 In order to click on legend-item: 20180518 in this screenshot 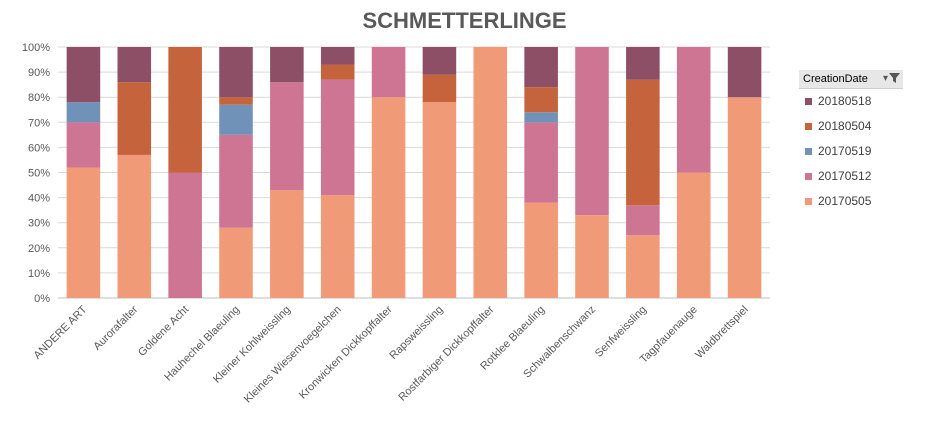, I will do `click(851, 101)`.